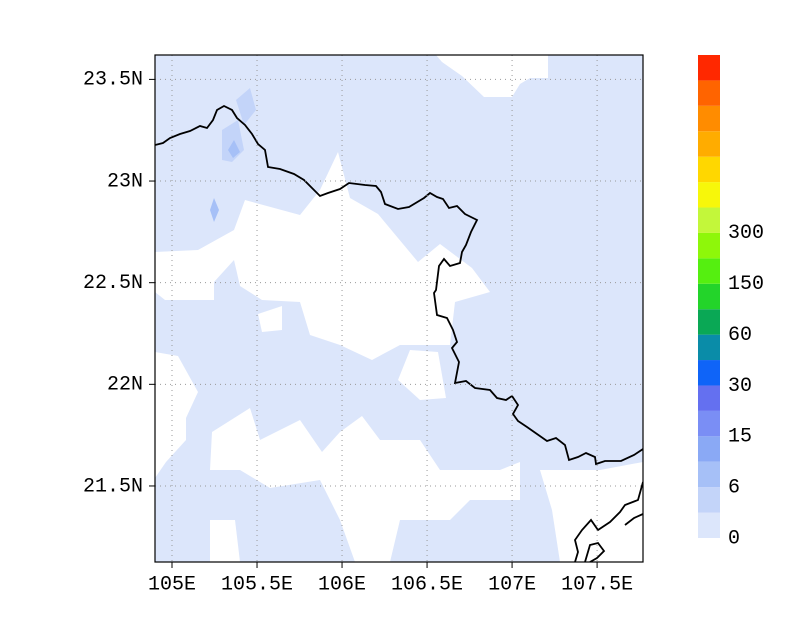 The width and height of the screenshot is (800, 618). What do you see at coordinates (257, 584) in the screenshot?
I see `x-tick-label: 105.5E` at bounding box center [257, 584].